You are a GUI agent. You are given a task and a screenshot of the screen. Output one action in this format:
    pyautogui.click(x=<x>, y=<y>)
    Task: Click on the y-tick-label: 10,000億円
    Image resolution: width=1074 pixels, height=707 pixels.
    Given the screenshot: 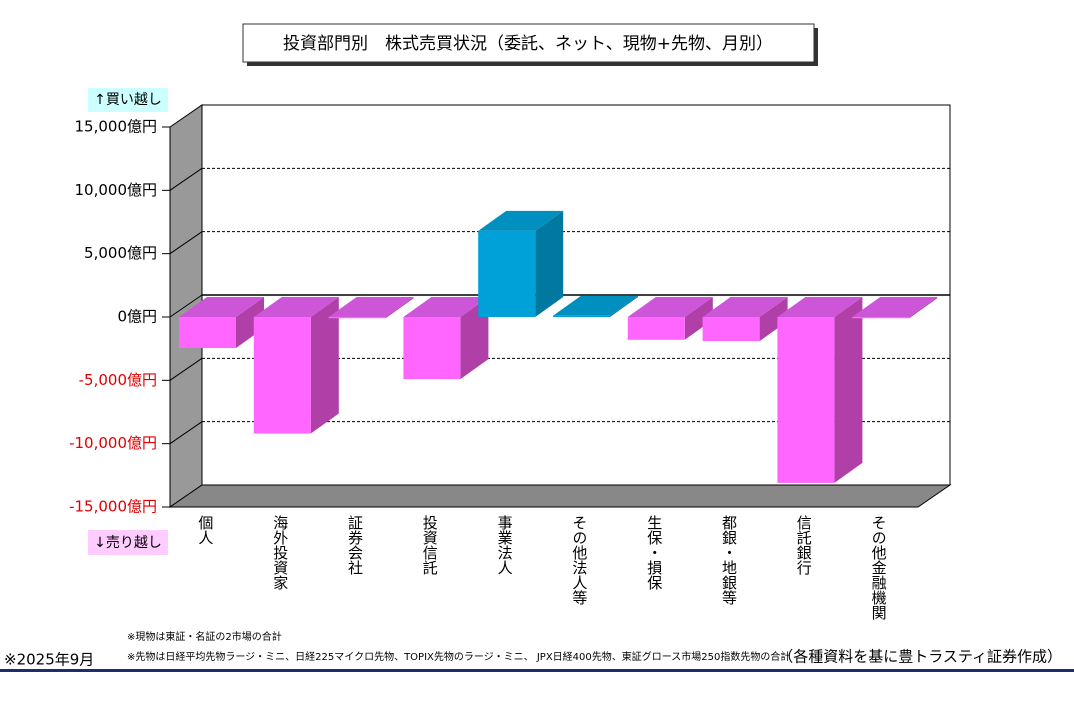 What is the action you would take?
    pyautogui.click(x=116, y=190)
    